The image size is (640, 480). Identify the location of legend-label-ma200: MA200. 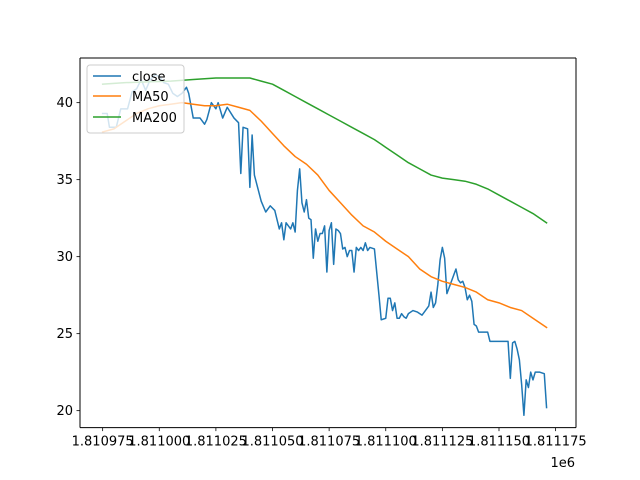
(154, 118).